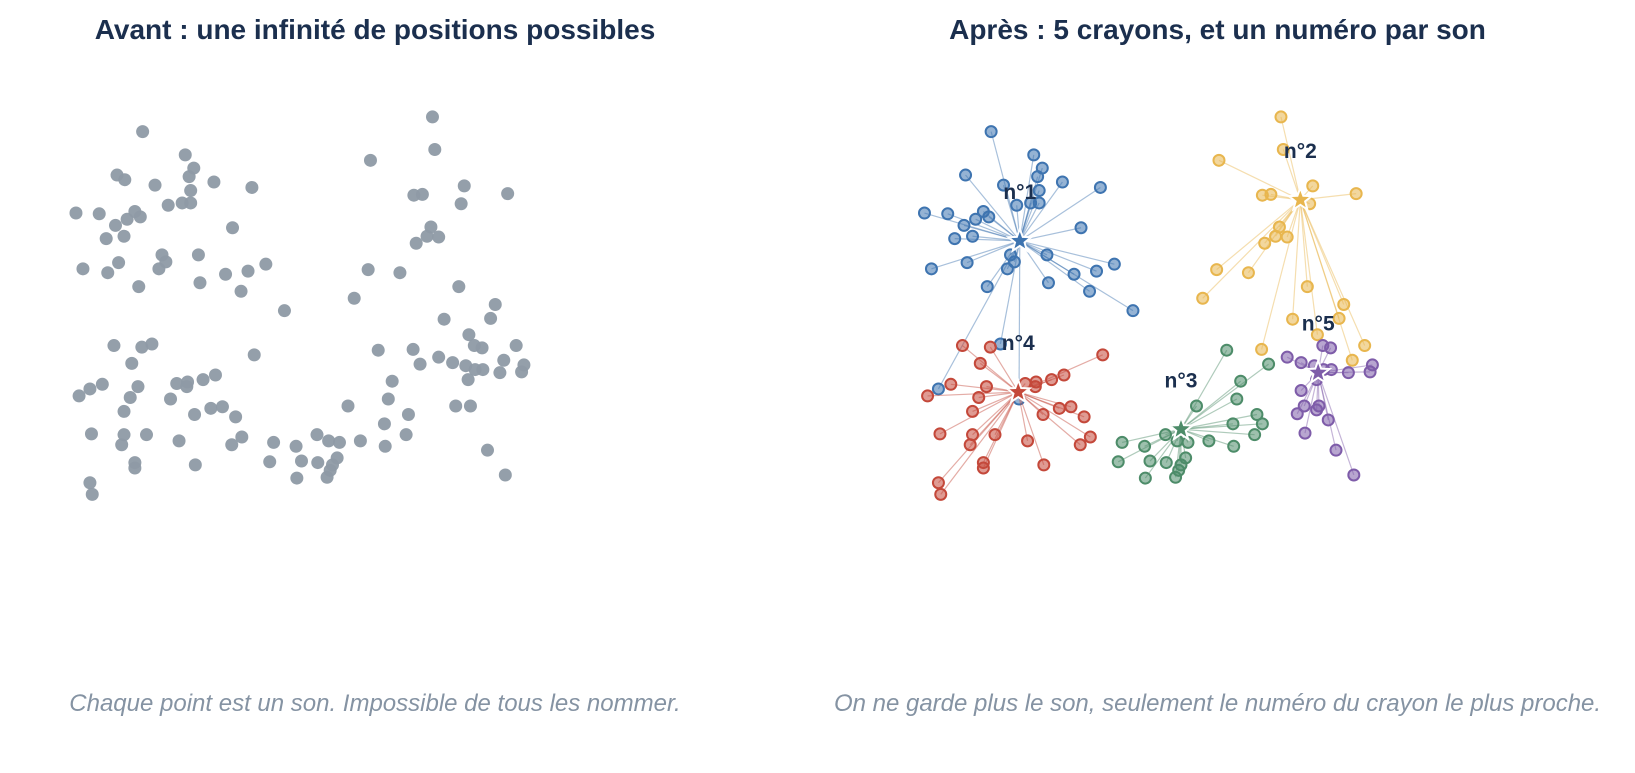 The width and height of the screenshot is (1635, 773). What do you see at coordinates (1018, 343) in the screenshot?
I see `cluster-label: n°4` at bounding box center [1018, 343].